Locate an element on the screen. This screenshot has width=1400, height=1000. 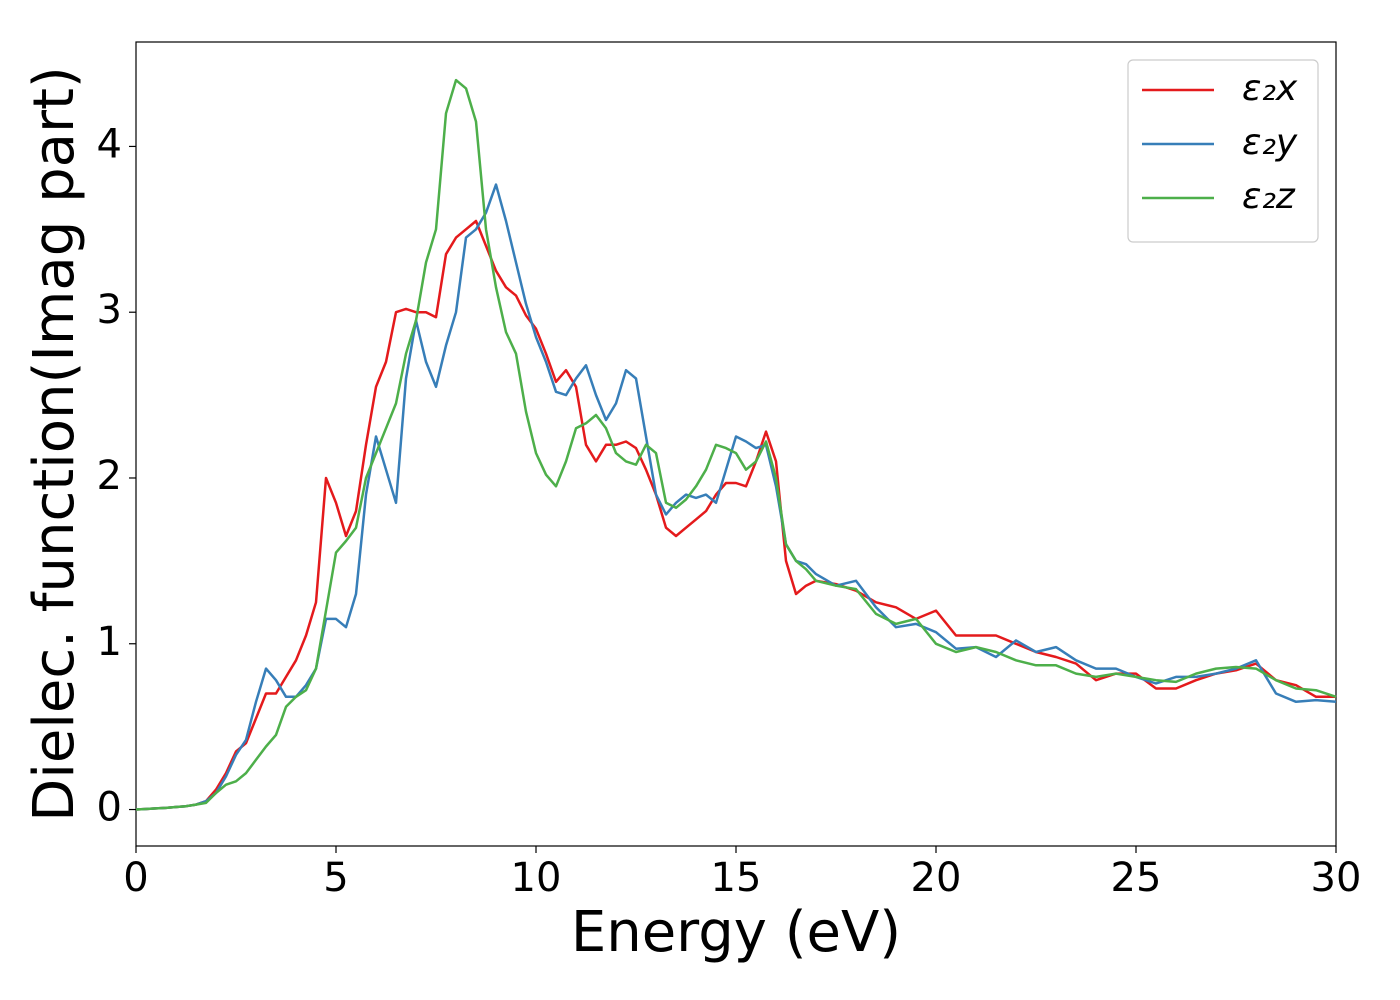
legend-label: ε₂x is located at coordinates (1270, 88).